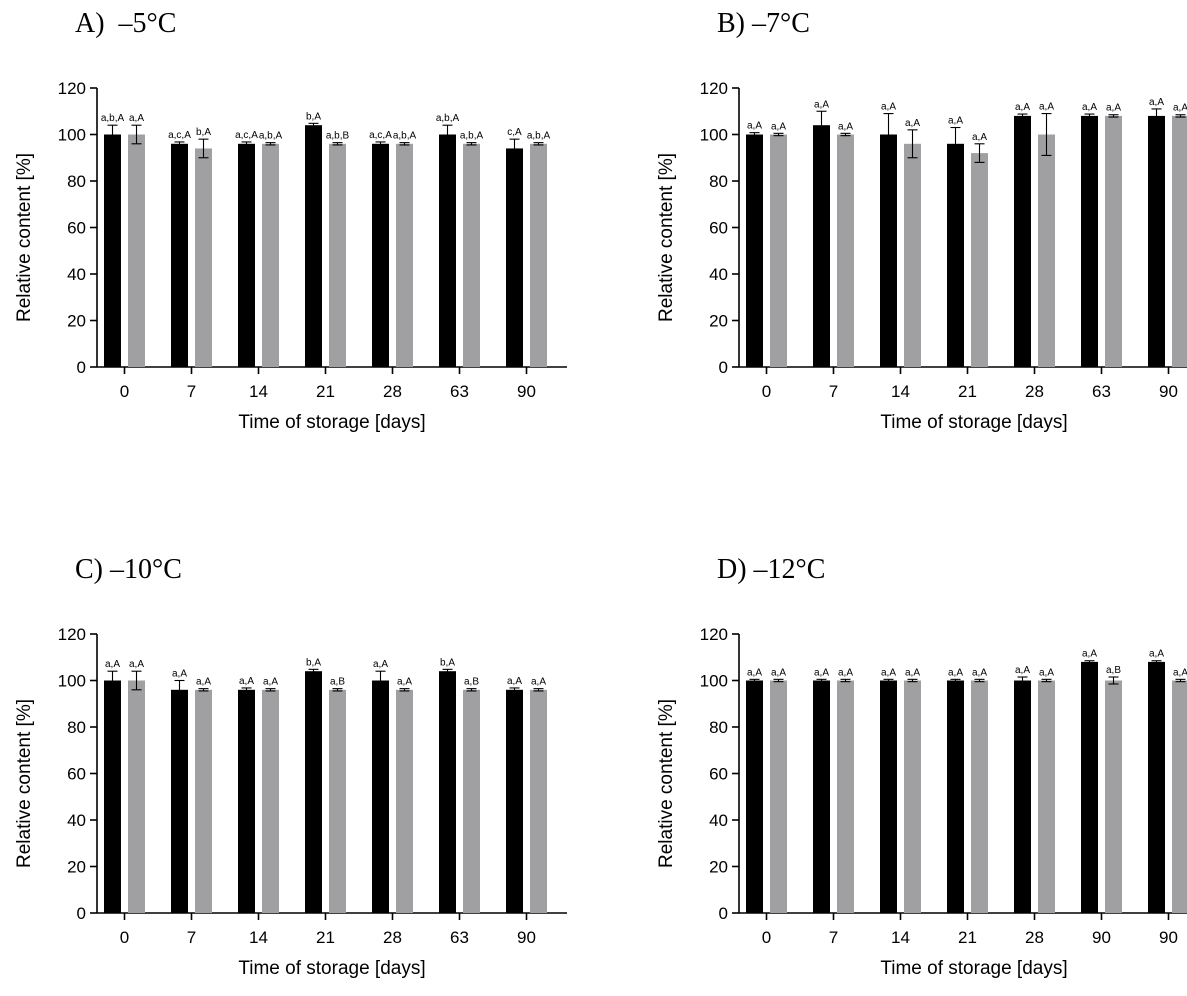 This screenshot has width=1187, height=996. What do you see at coordinates (1101, 391) in the screenshot?
I see `x-tick-label: 63` at bounding box center [1101, 391].